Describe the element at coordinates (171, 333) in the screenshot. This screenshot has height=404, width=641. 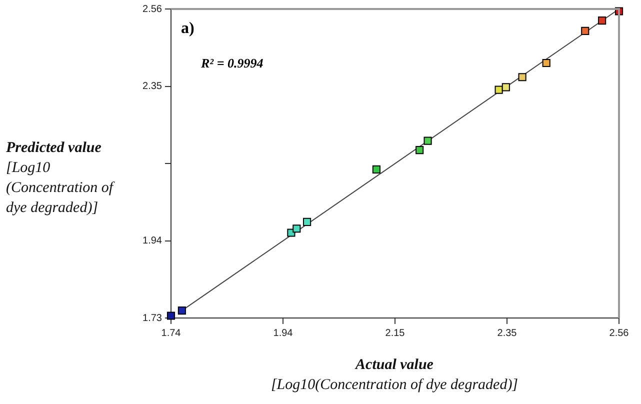
I see `x-tick-label: 1.74` at that location.